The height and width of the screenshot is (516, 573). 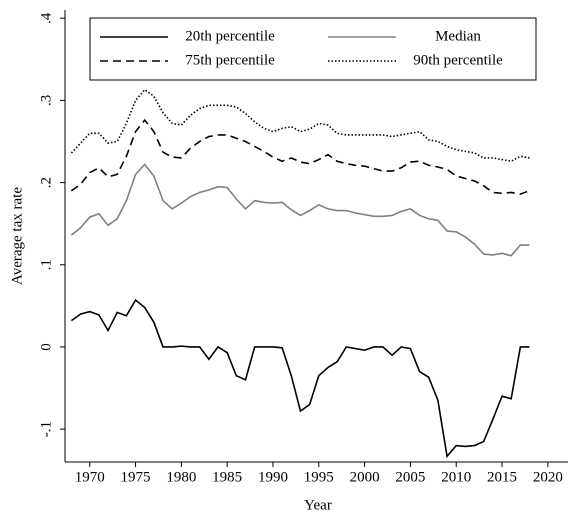 What do you see at coordinates (230, 60) in the screenshot?
I see `legend-label: 75th percentile` at bounding box center [230, 60].